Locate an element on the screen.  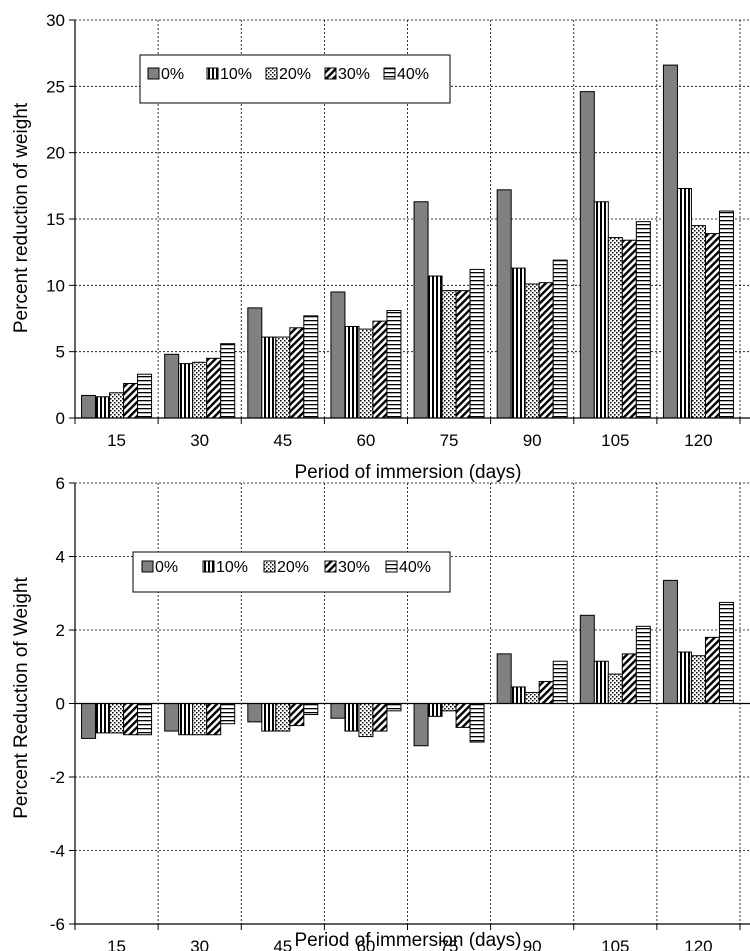
x-tick-label: 60 is located at coordinates (365, 944).